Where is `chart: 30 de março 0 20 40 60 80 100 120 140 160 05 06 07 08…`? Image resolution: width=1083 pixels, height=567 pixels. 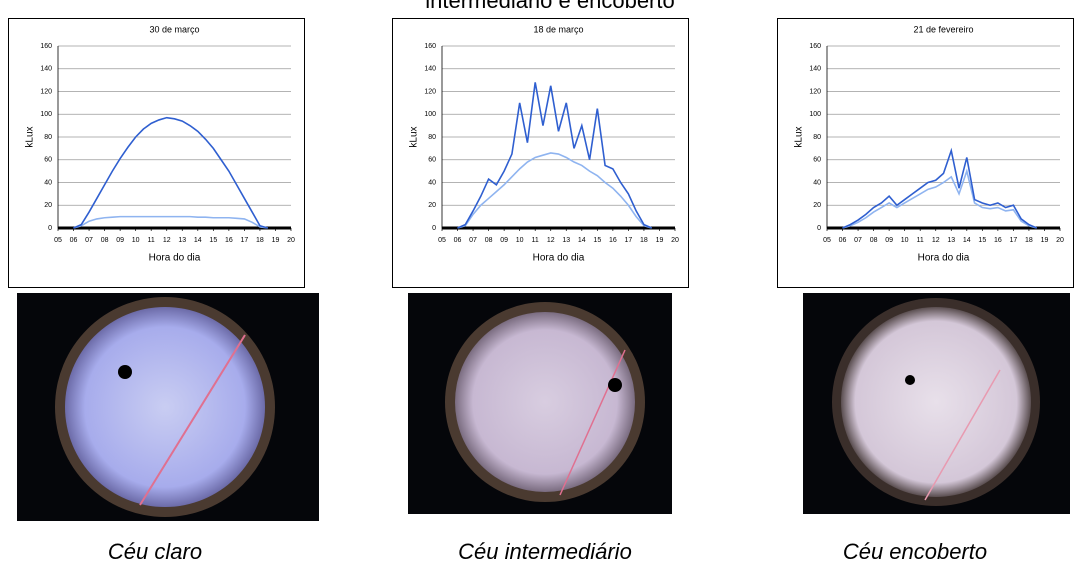 chart: 30 de março 0 20 40 60 80 100 120 140 160 05 06 07 08… is located at coordinates (156, 153).